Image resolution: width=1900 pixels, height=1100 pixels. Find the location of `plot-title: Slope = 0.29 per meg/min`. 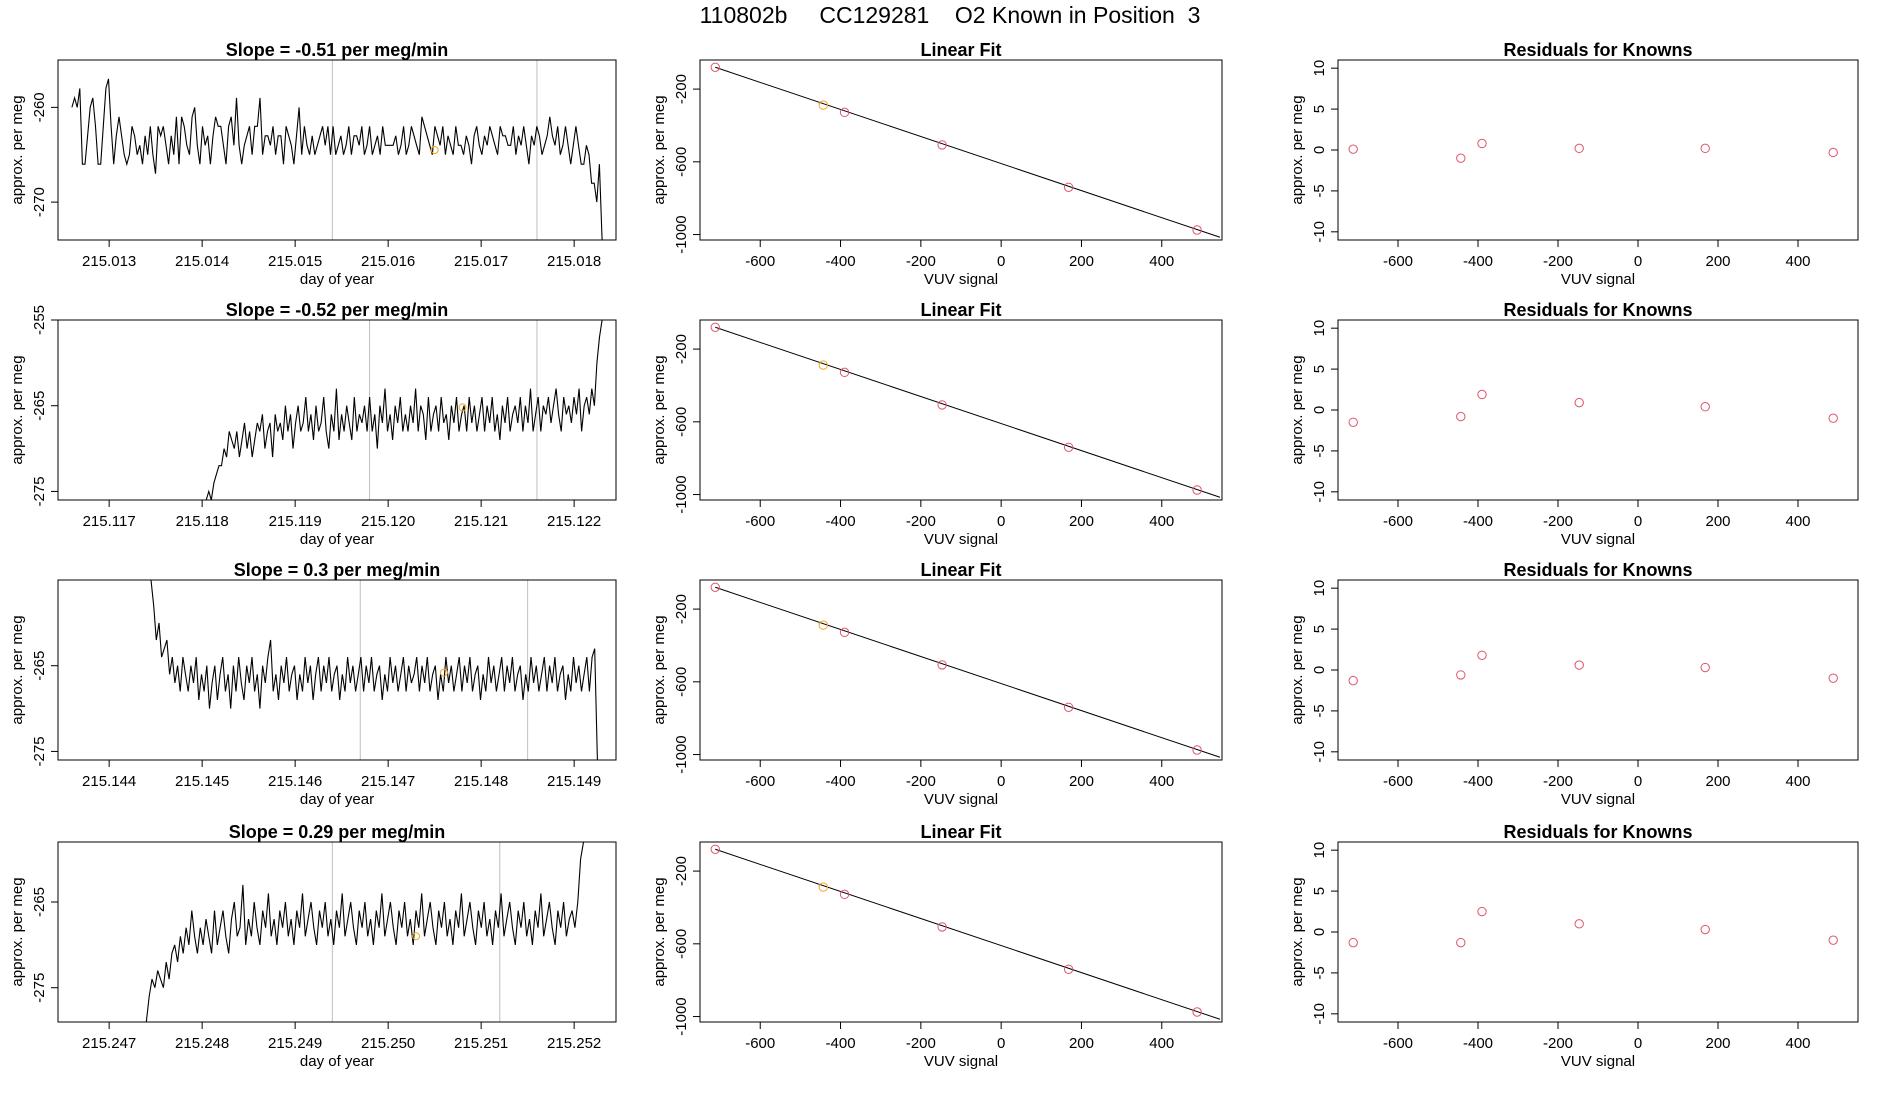

plot-title: Slope = 0.29 per meg/min is located at coordinates (337, 832).